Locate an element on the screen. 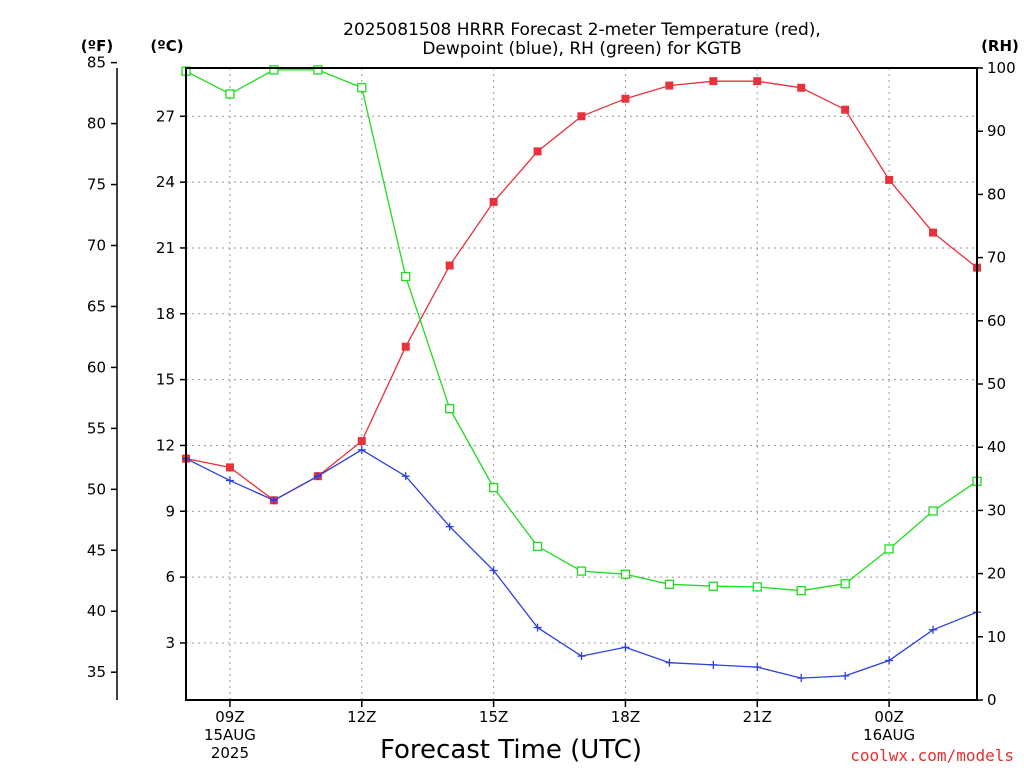 This screenshot has width=1024, height=768. rh-tick-label: 90 is located at coordinates (996, 131).